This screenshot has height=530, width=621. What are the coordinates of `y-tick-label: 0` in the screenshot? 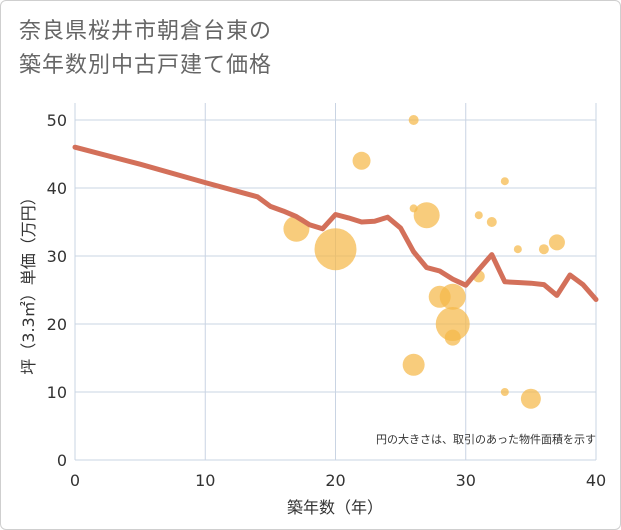 It's located at (62, 460).